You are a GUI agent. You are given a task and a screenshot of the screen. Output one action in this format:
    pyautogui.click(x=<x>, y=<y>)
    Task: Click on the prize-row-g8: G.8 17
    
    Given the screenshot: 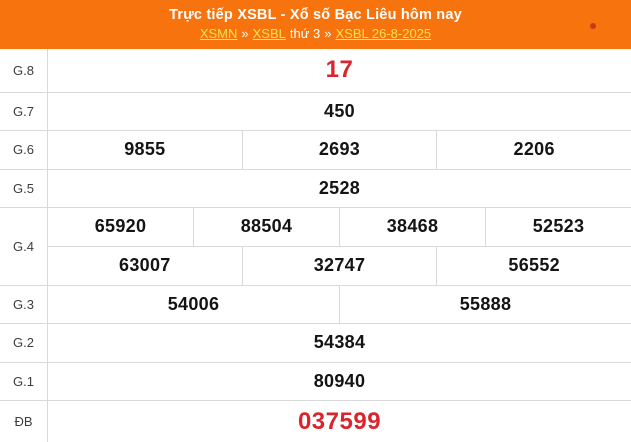 What is the action you would take?
    pyautogui.click(x=315, y=71)
    